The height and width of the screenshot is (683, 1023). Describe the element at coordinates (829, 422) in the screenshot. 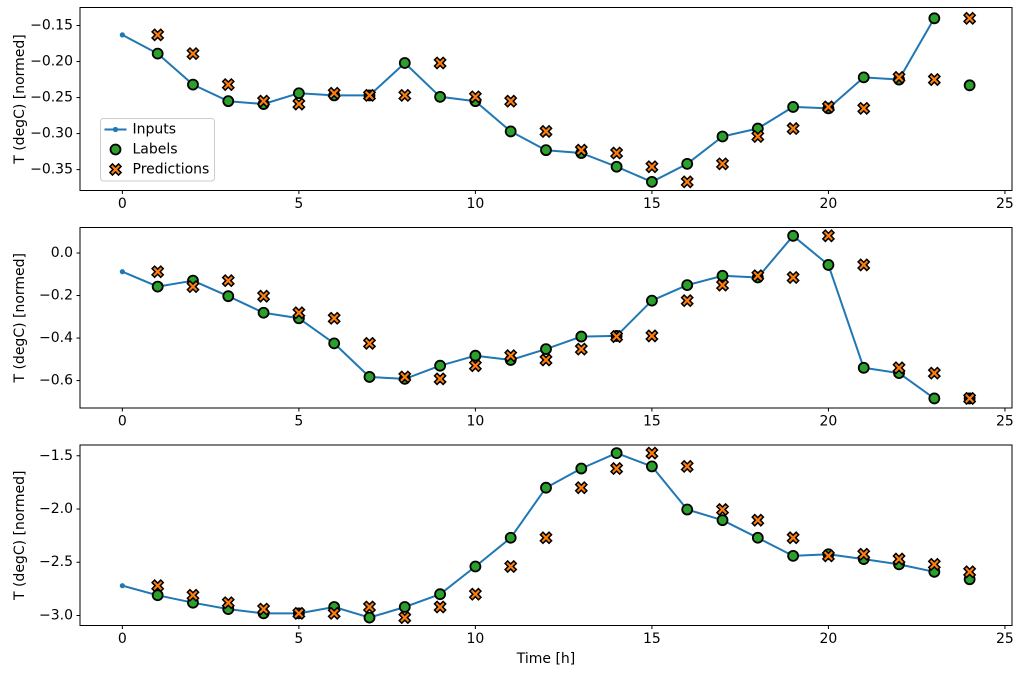

I see `x-tick-label: 20` at that location.